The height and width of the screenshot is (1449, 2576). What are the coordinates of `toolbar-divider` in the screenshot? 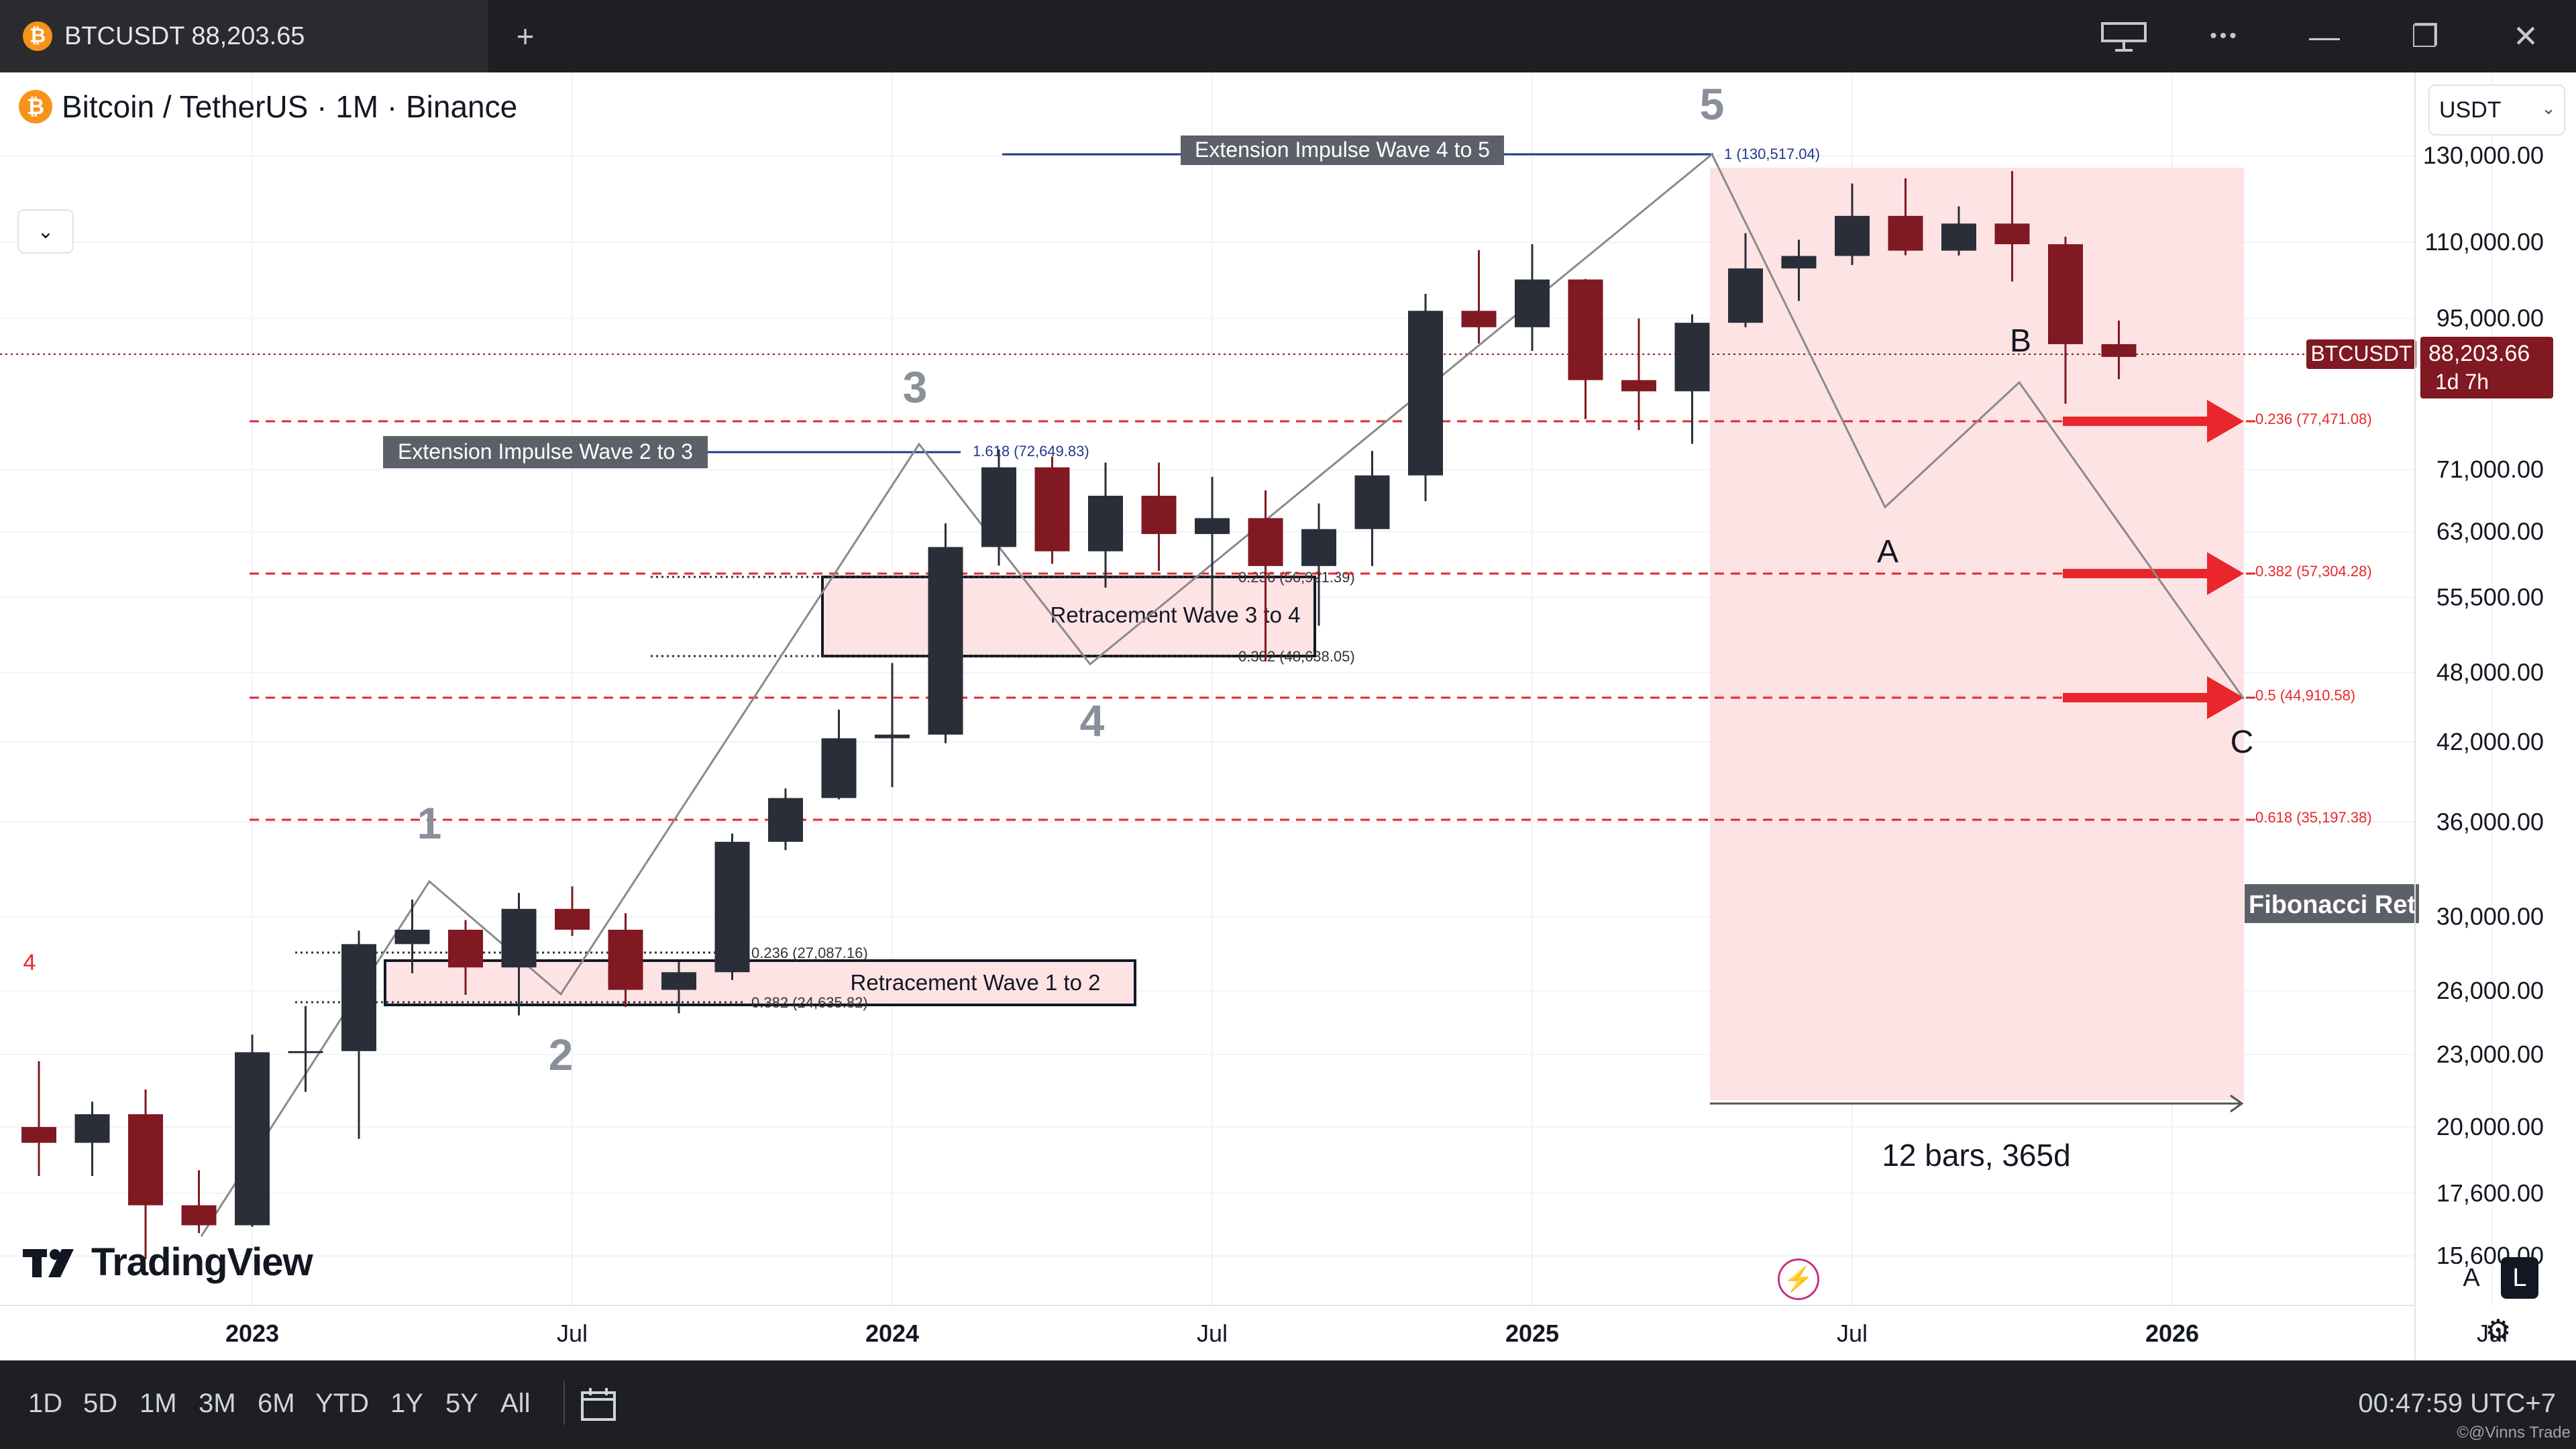 It's located at (564, 1403).